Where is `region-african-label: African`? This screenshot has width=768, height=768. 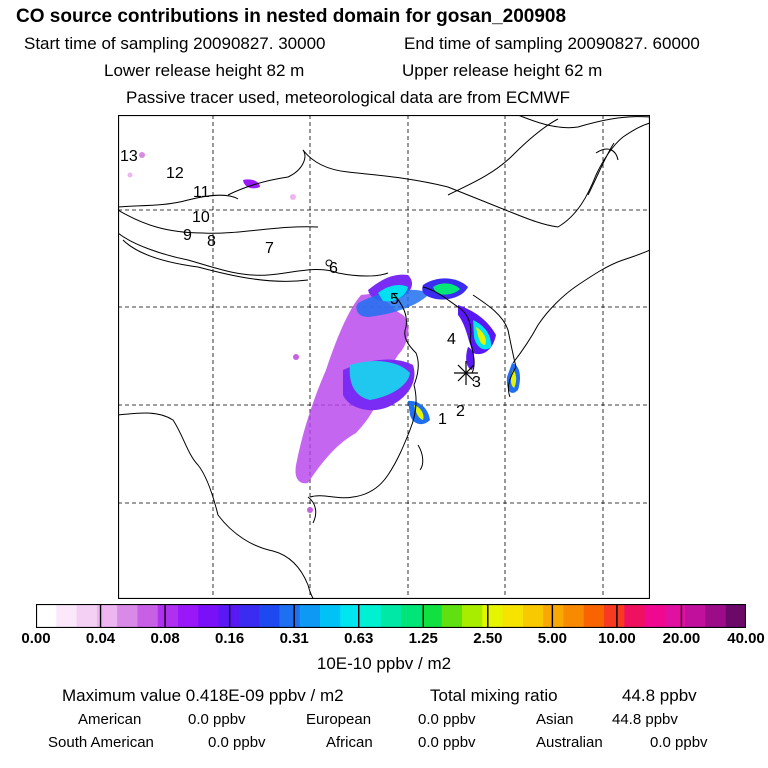 region-african-label: African is located at coordinates (349, 742).